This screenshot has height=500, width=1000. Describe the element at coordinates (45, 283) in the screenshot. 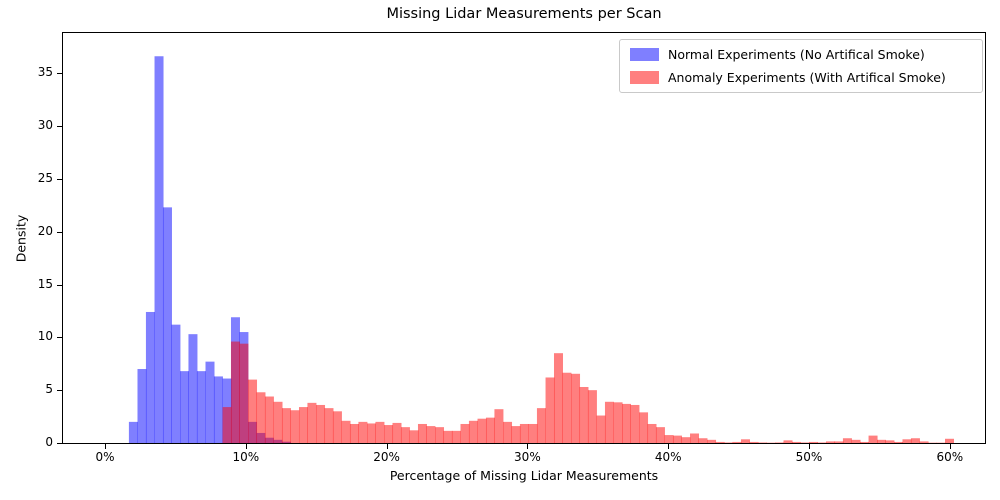

I see `y-tick-label: 15` at that location.